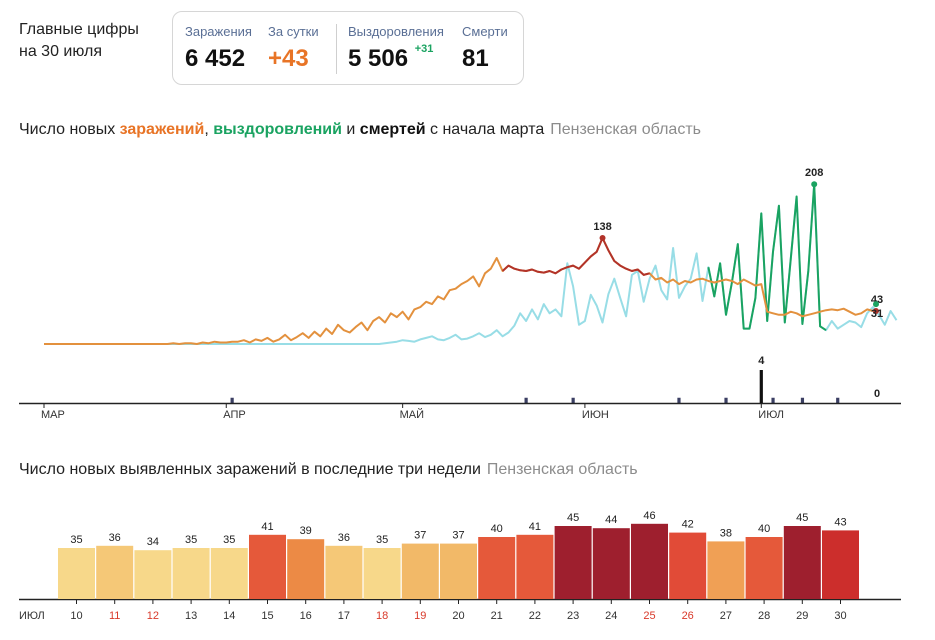 The image size is (935, 640). Describe the element at coordinates (288, 58) in the screenshot. I see `stat-per-day-value: +43` at that location.